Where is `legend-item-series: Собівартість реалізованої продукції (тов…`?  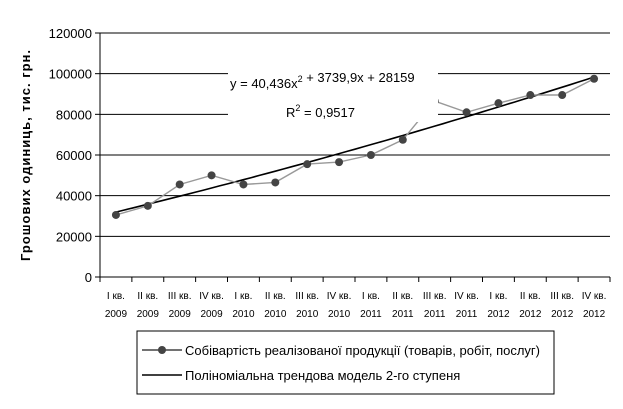
legend-item-series: Собівартість реалізованої продукції (тов… is located at coordinates (341, 350).